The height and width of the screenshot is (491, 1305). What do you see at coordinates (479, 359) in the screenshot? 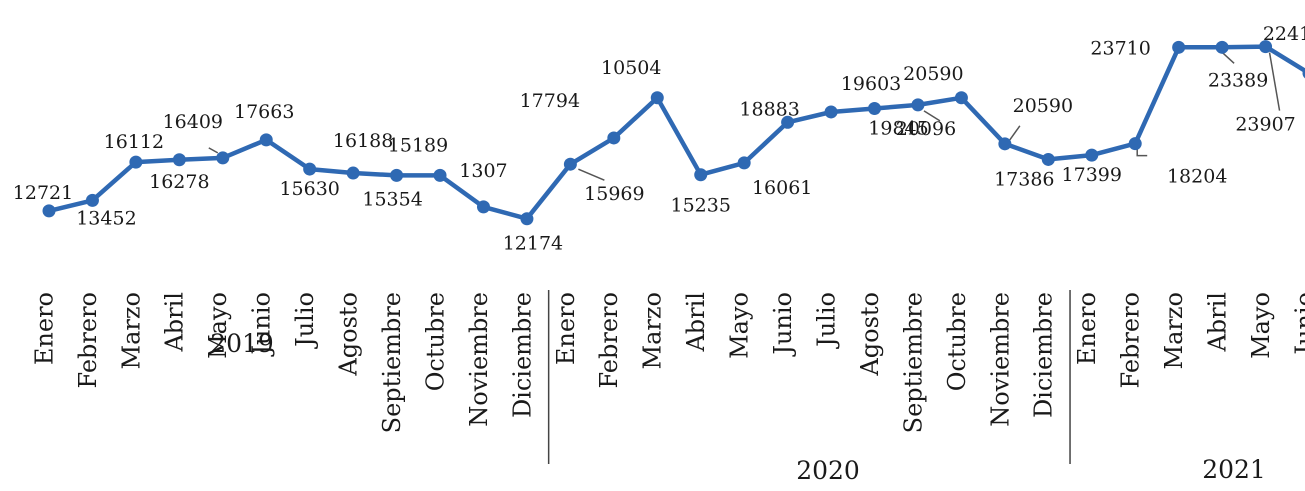
I see `month-tick-label: Noviembre` at bounding box center [479, 359].